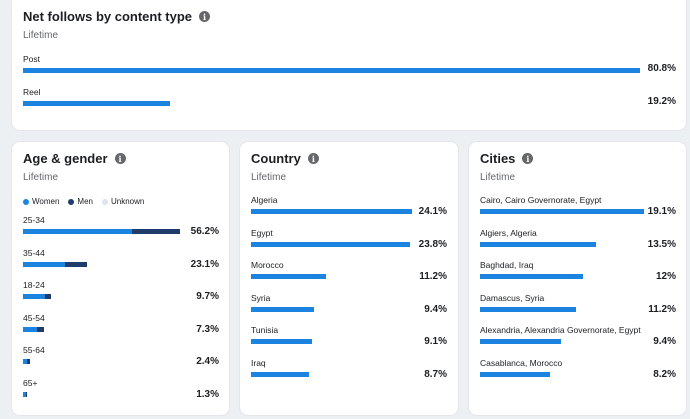 Image resolution: width=690 pixels, height=419 pixels. What do you see at coordinates (41, 201) in the screenshot?
I see `legend-women: Women` at bounding box center [41, 201].